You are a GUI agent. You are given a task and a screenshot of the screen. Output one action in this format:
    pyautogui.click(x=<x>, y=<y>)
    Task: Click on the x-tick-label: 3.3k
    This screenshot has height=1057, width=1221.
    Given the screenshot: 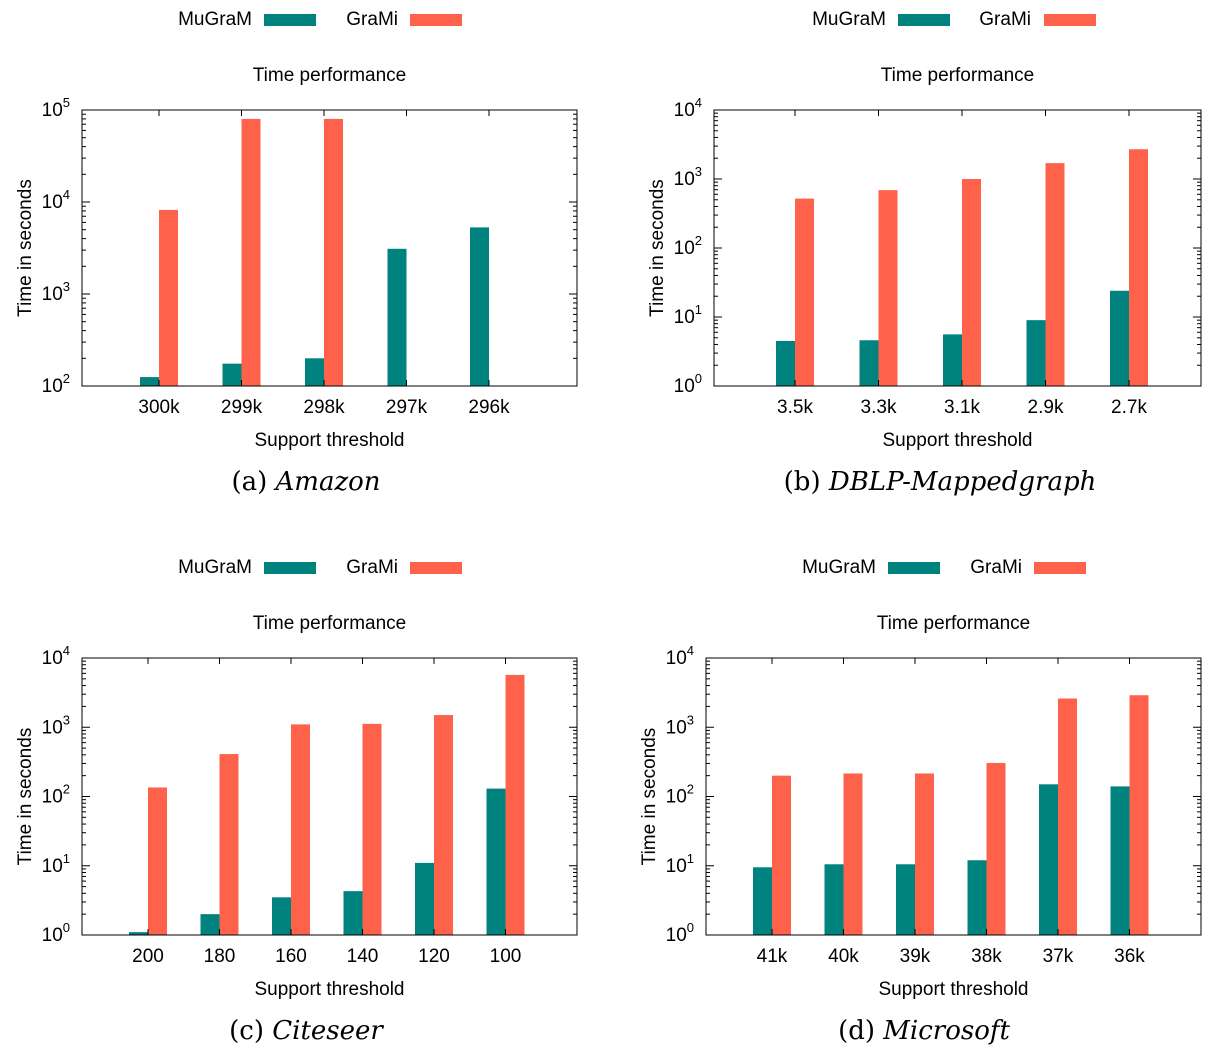 What is the action you would take?
    pyautogui.click(x=879, y=407)
    